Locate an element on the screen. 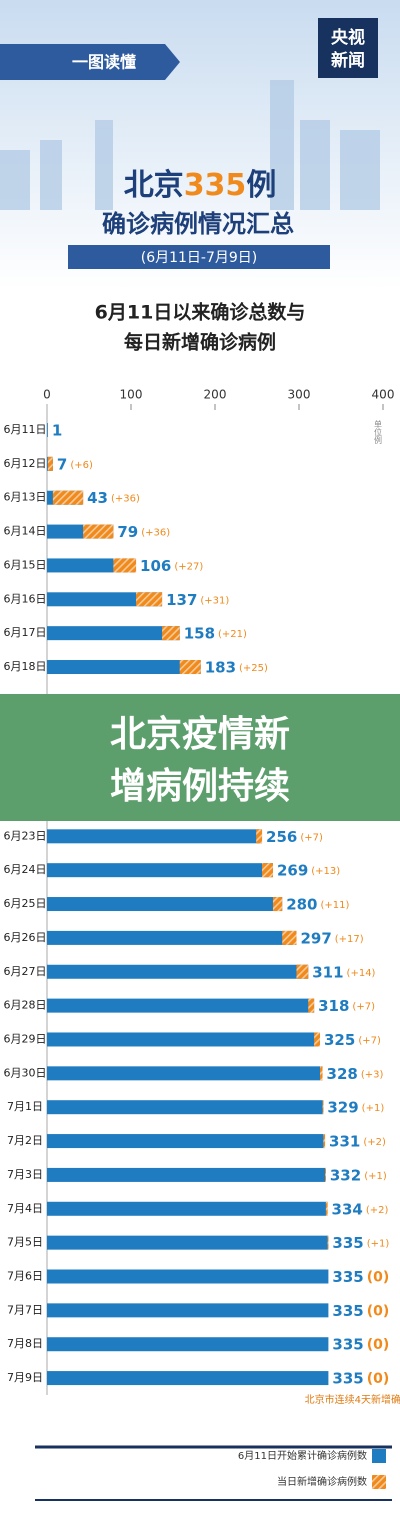 The width and height of the screenshot is (400, 1520). new-label: (+17) is located at coordinates (349, 939).